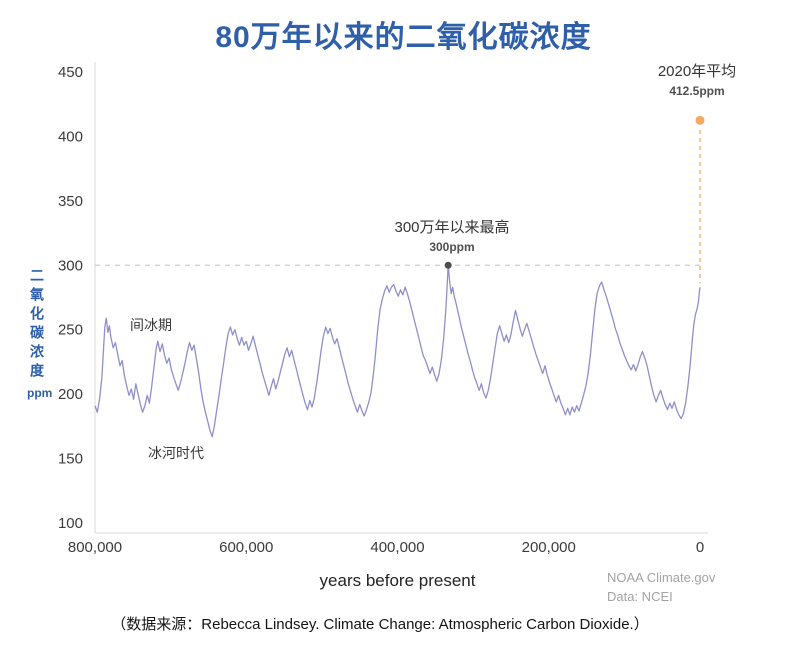 The image size is (807, 650). What do you see at coordinates (70, 136) in the screenshot?
I see `y-tick-label: 400` at bounding box center [70, 136].